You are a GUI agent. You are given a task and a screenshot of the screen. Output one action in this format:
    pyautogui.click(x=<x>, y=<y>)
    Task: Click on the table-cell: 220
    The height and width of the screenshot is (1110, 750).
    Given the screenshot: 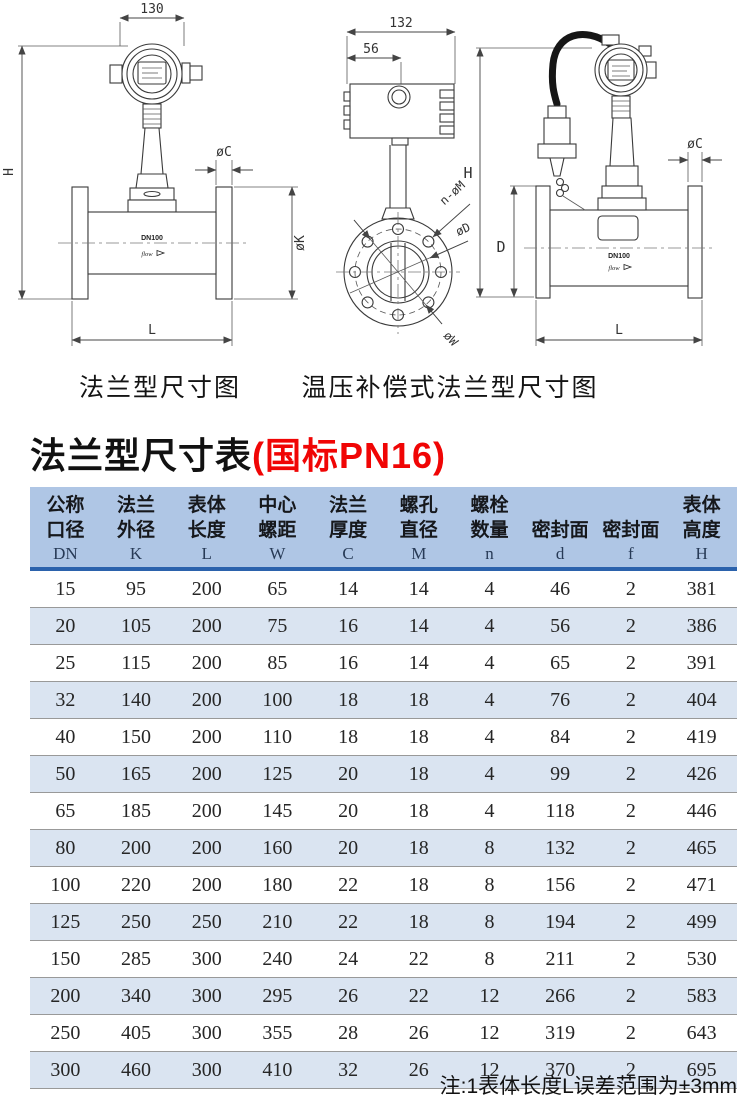 What is the action you would take?
    pyautogui.click(x=136, y=885)
    